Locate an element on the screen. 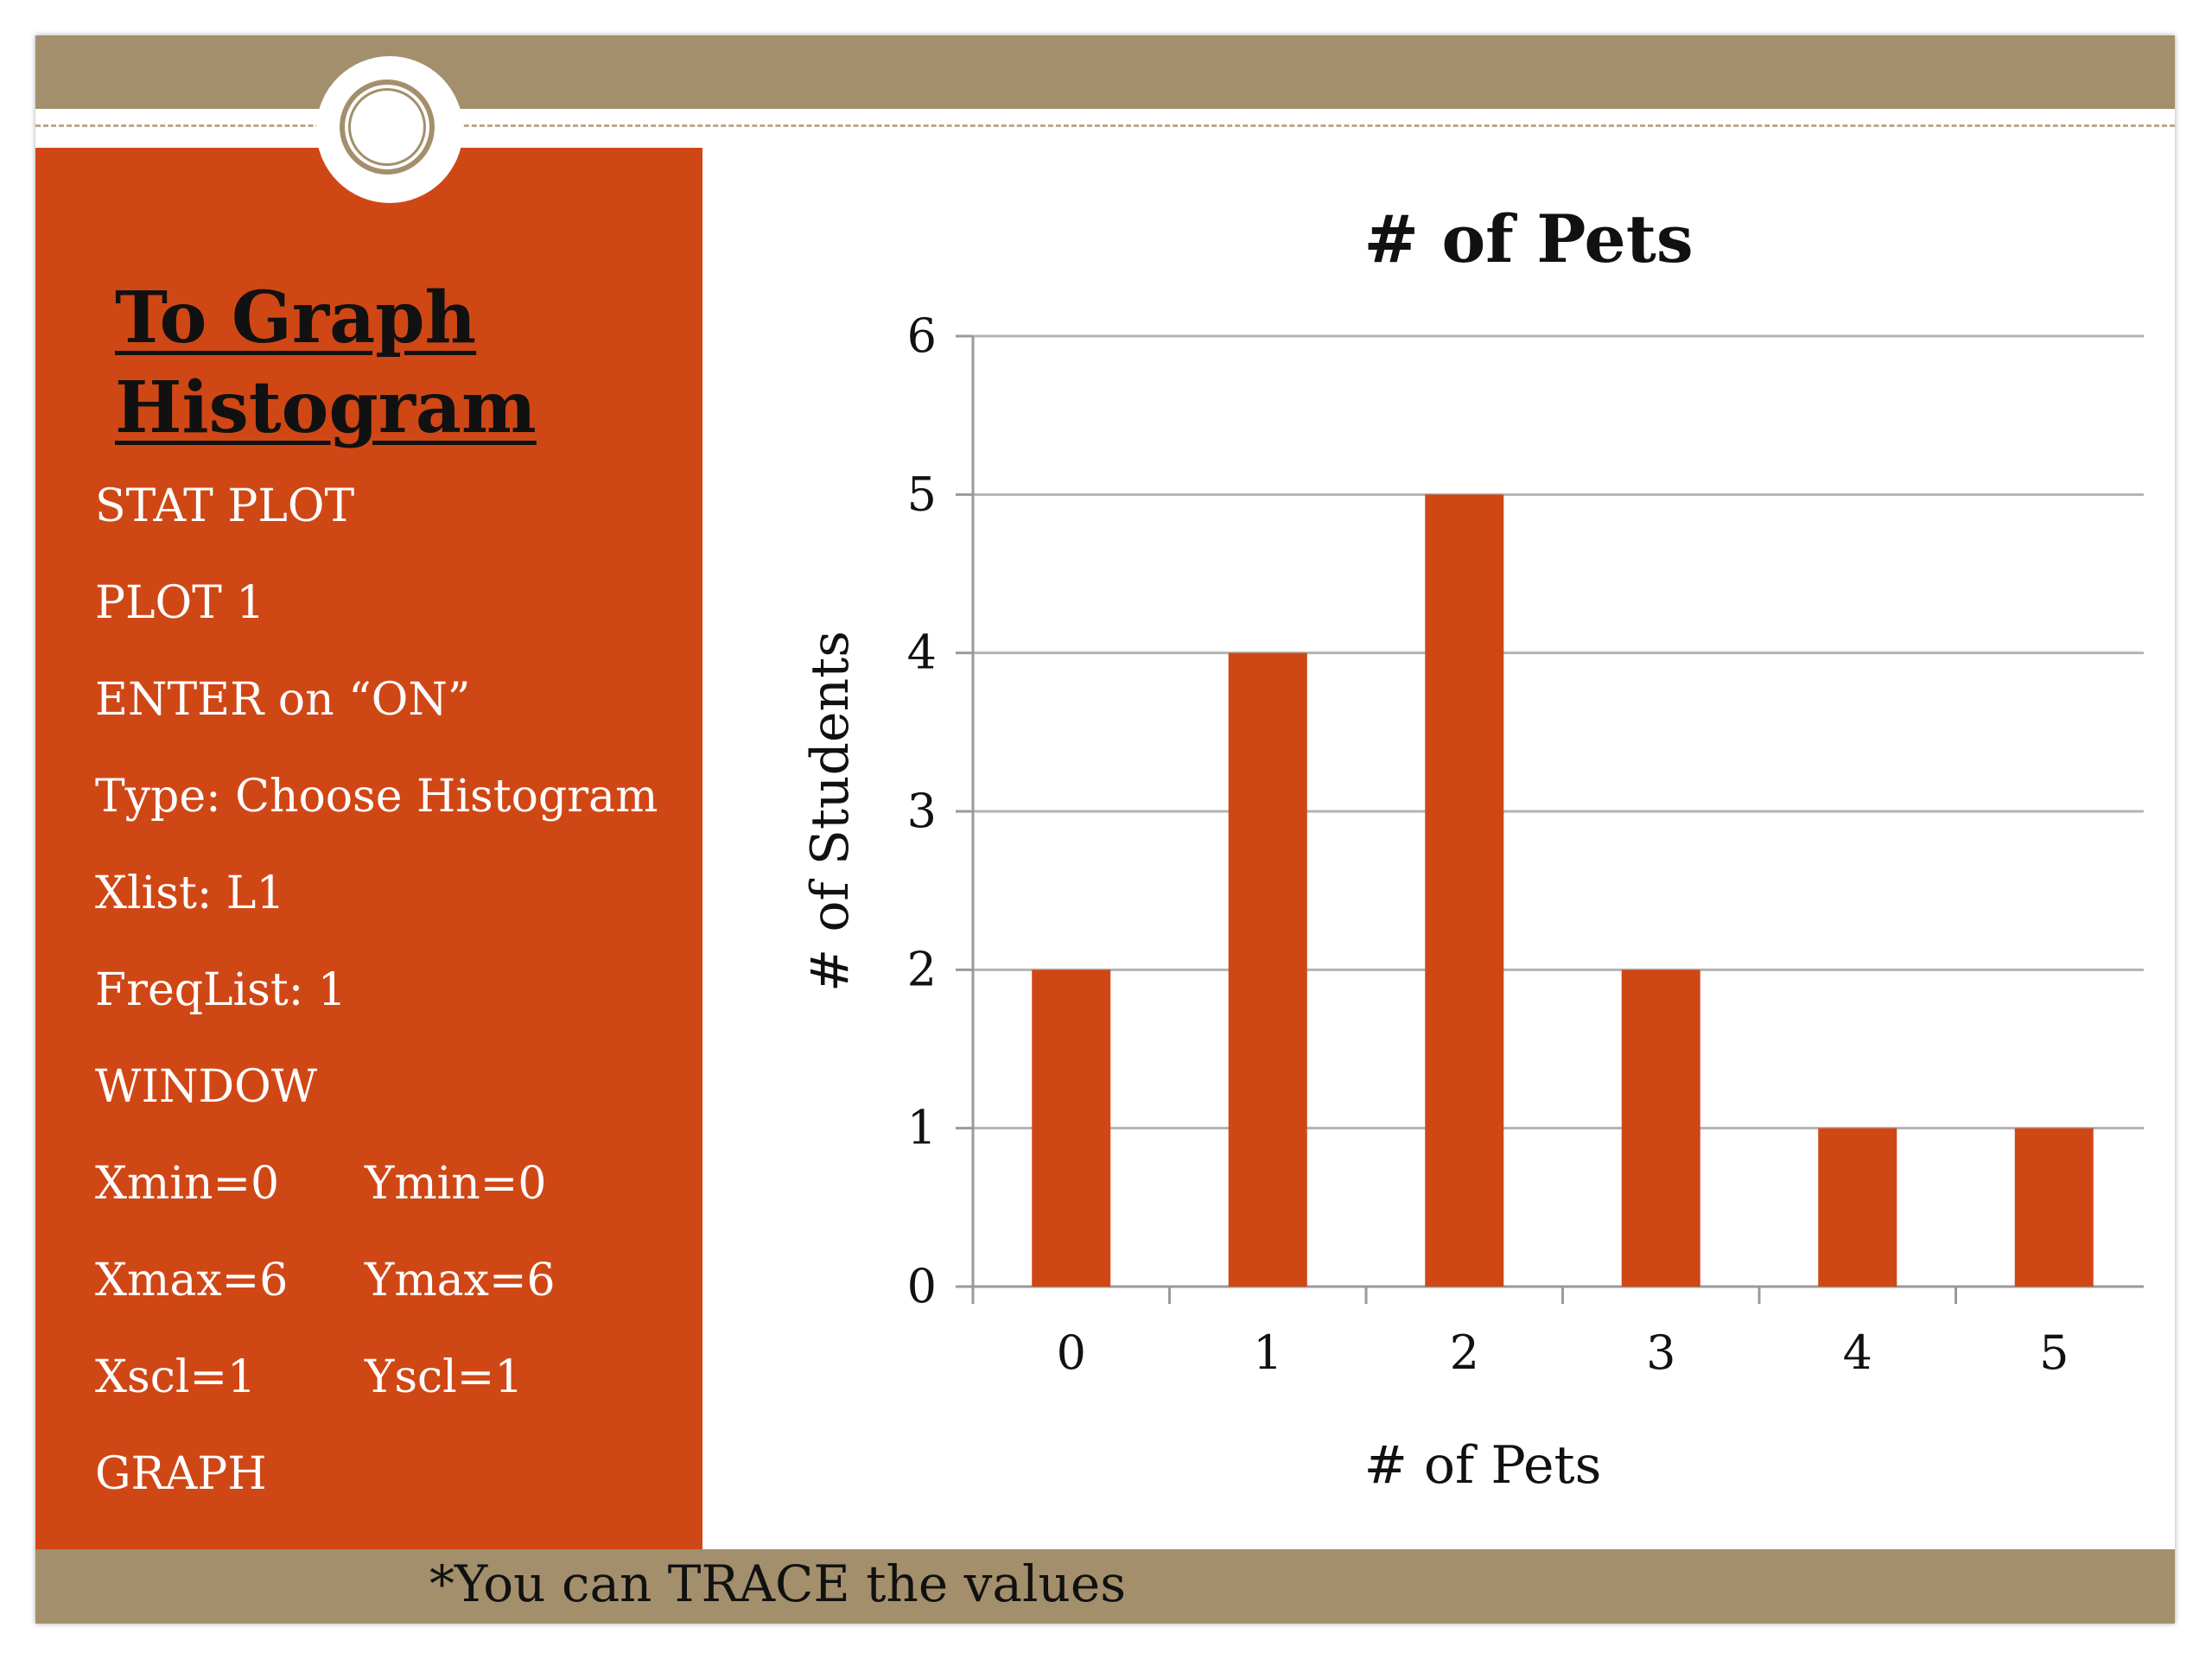 The width and height of the screenshot is (2212, 1659). panel-title-line1: To Graph is located at coordinates (296, 317).